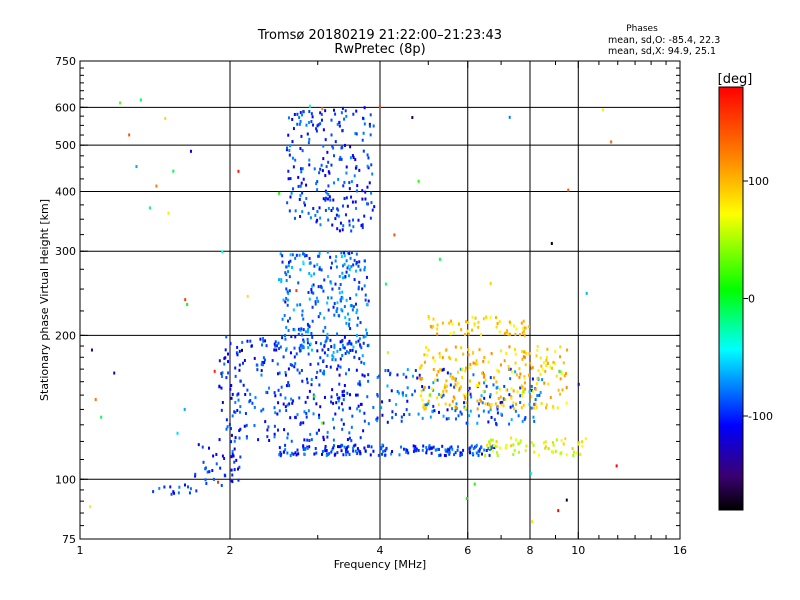 This screenshot has width=800, height=600. I want to click on y-axis-label: Stationary phase Virtual Height [km], so click(44, 300).